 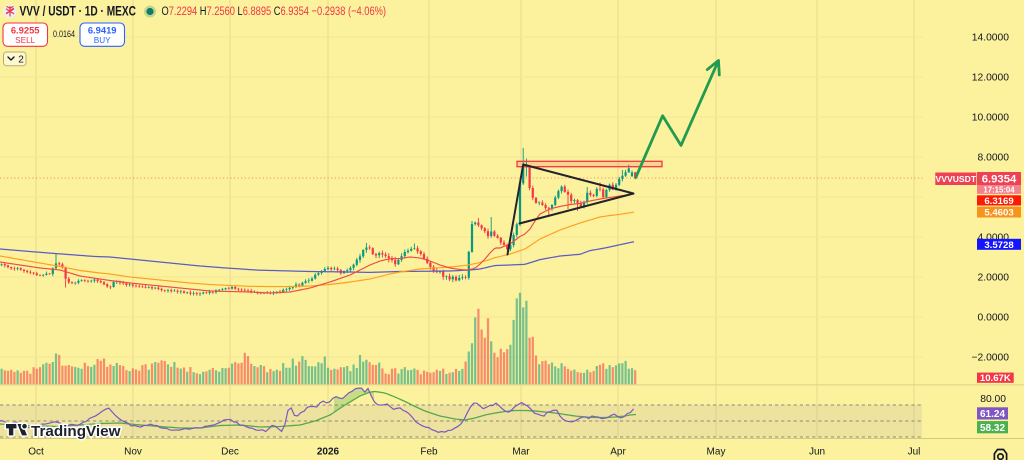 What do you see at coordinates (64, 34) in the screenshot?
I see `svg-text: 0.0164` at bounding box center [64, 34].